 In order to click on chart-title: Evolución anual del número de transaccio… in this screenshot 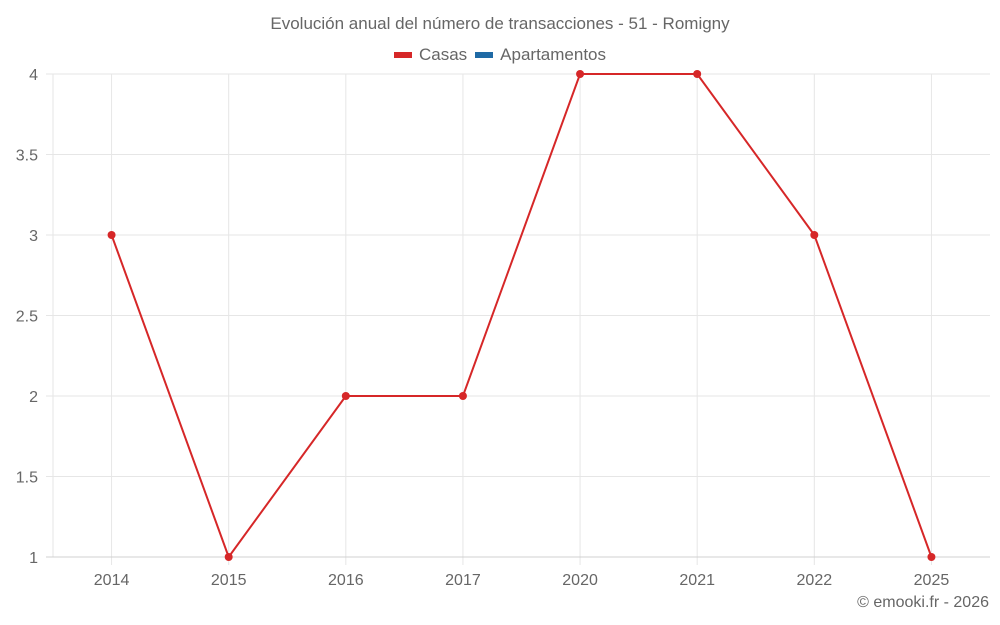, I will do `click(500, 23)`.